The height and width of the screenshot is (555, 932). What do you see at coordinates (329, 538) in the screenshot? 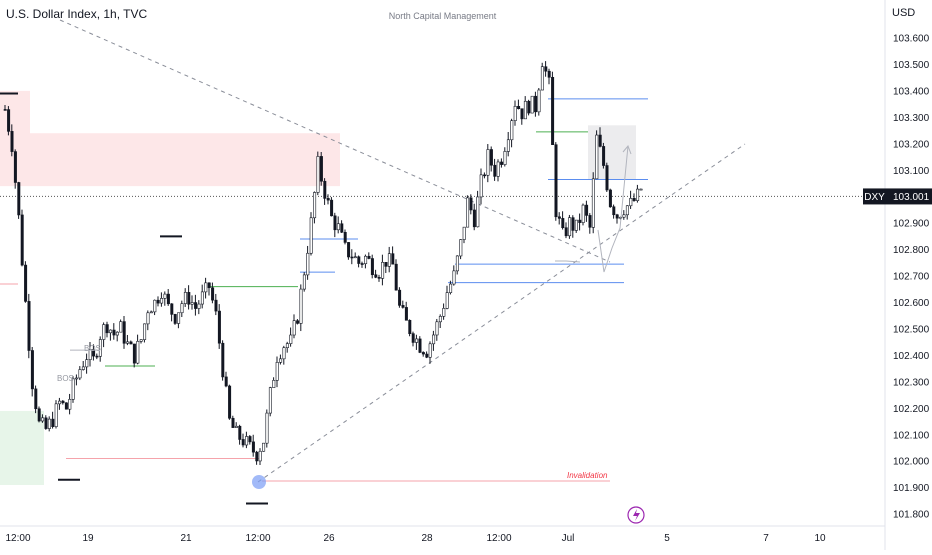
I see `x-tick-label: 26` at bounding box center [329, 538].